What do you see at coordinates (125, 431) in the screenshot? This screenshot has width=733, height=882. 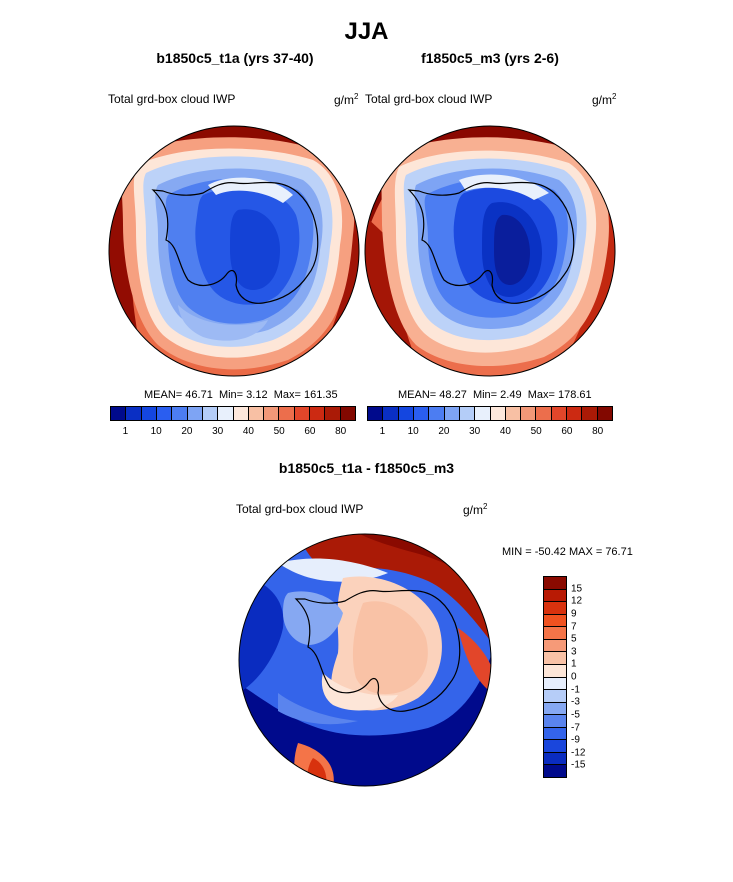 I see `panel1-colorbar-tick-label: 1` at bounding box center [125, 431].